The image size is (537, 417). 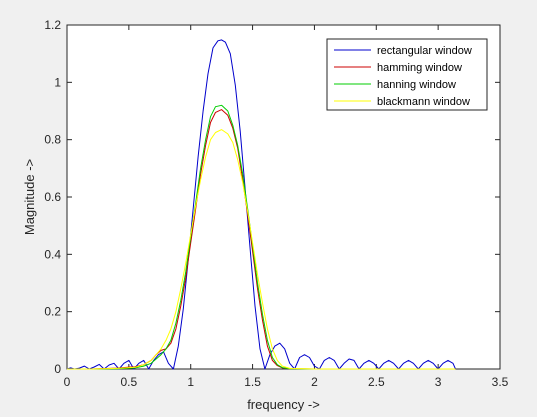 I want to click on legend-label: rectangular window, so click(x=424, y=51).